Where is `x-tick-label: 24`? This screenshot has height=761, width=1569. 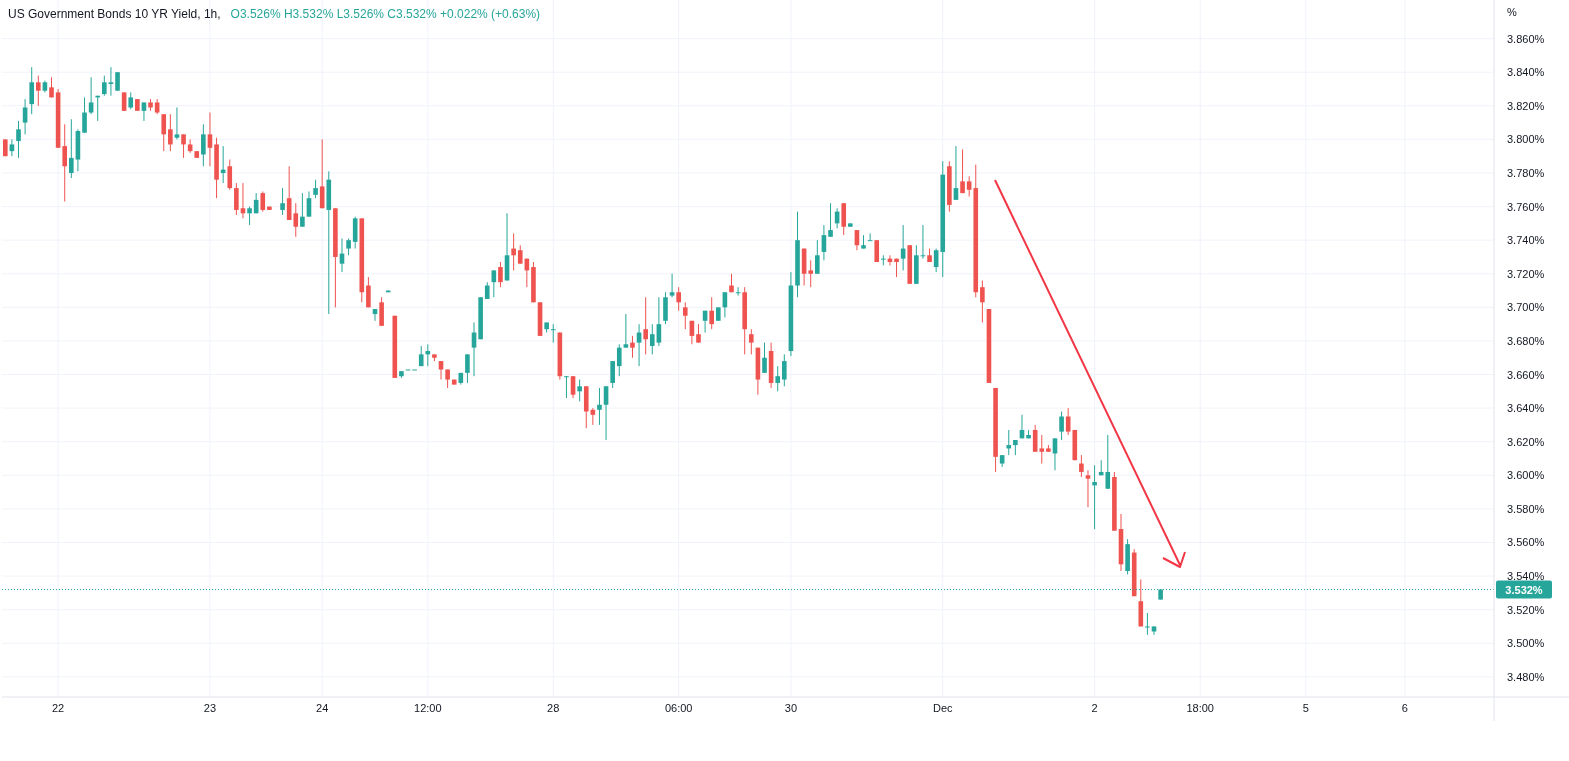 x-tick-label: 24 is located at coordinates (322, 708).